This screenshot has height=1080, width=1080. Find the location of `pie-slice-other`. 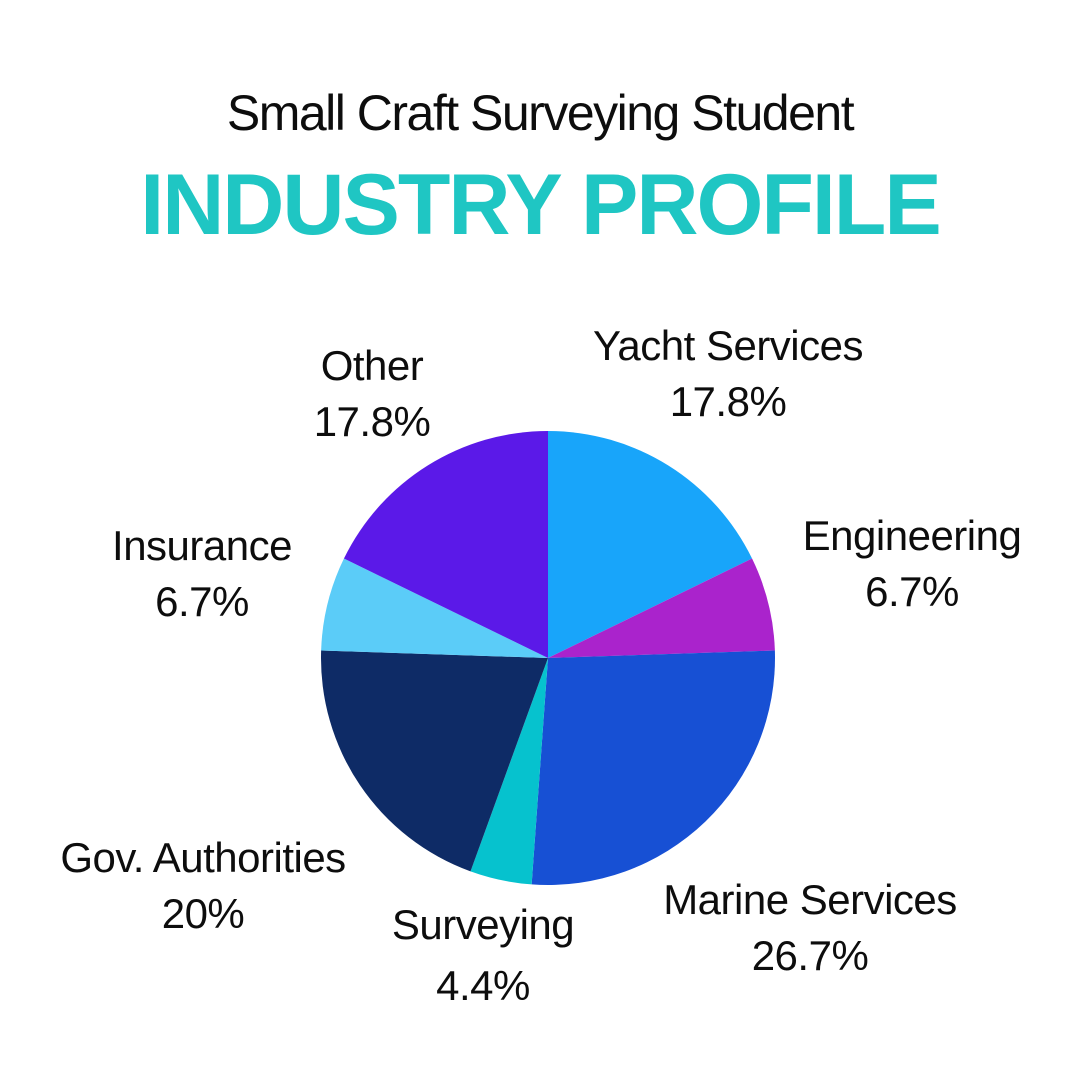

pie-slice-other is located at coordinates (445, 544).